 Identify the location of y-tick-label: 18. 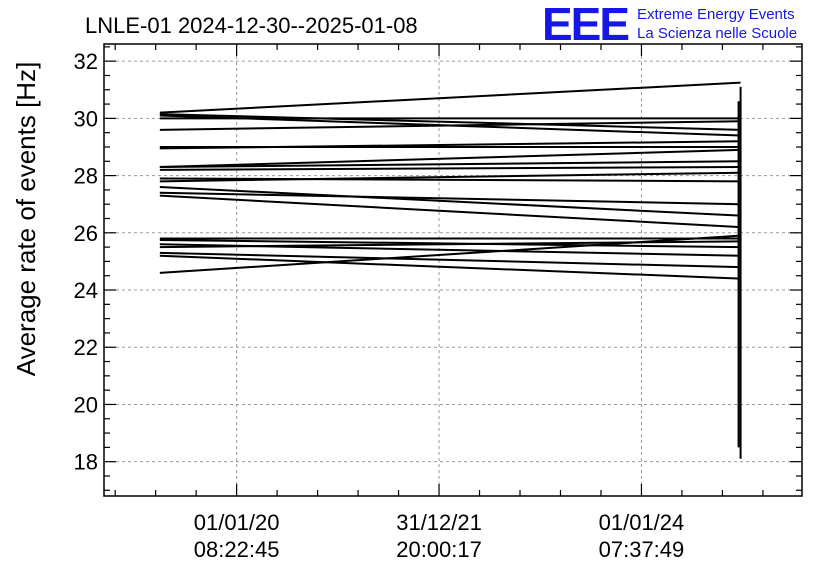
(86, 462).